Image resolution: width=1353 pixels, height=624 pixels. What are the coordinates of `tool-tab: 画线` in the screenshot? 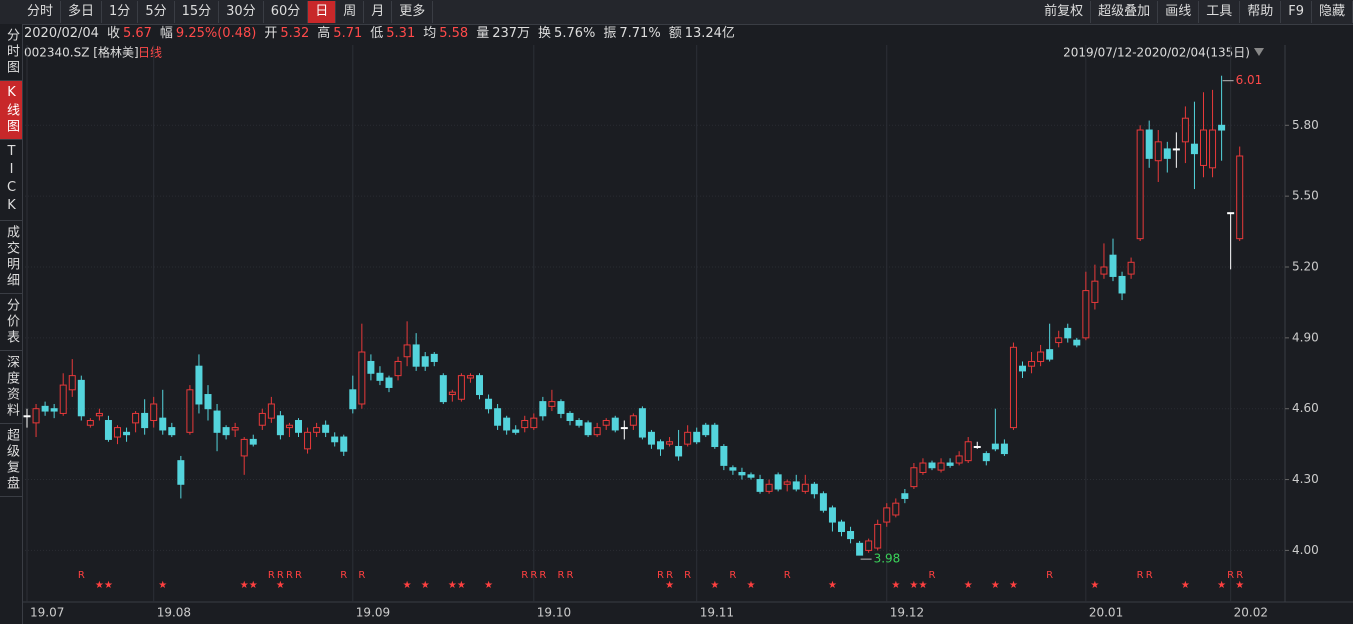 It's located at (1179, 12).